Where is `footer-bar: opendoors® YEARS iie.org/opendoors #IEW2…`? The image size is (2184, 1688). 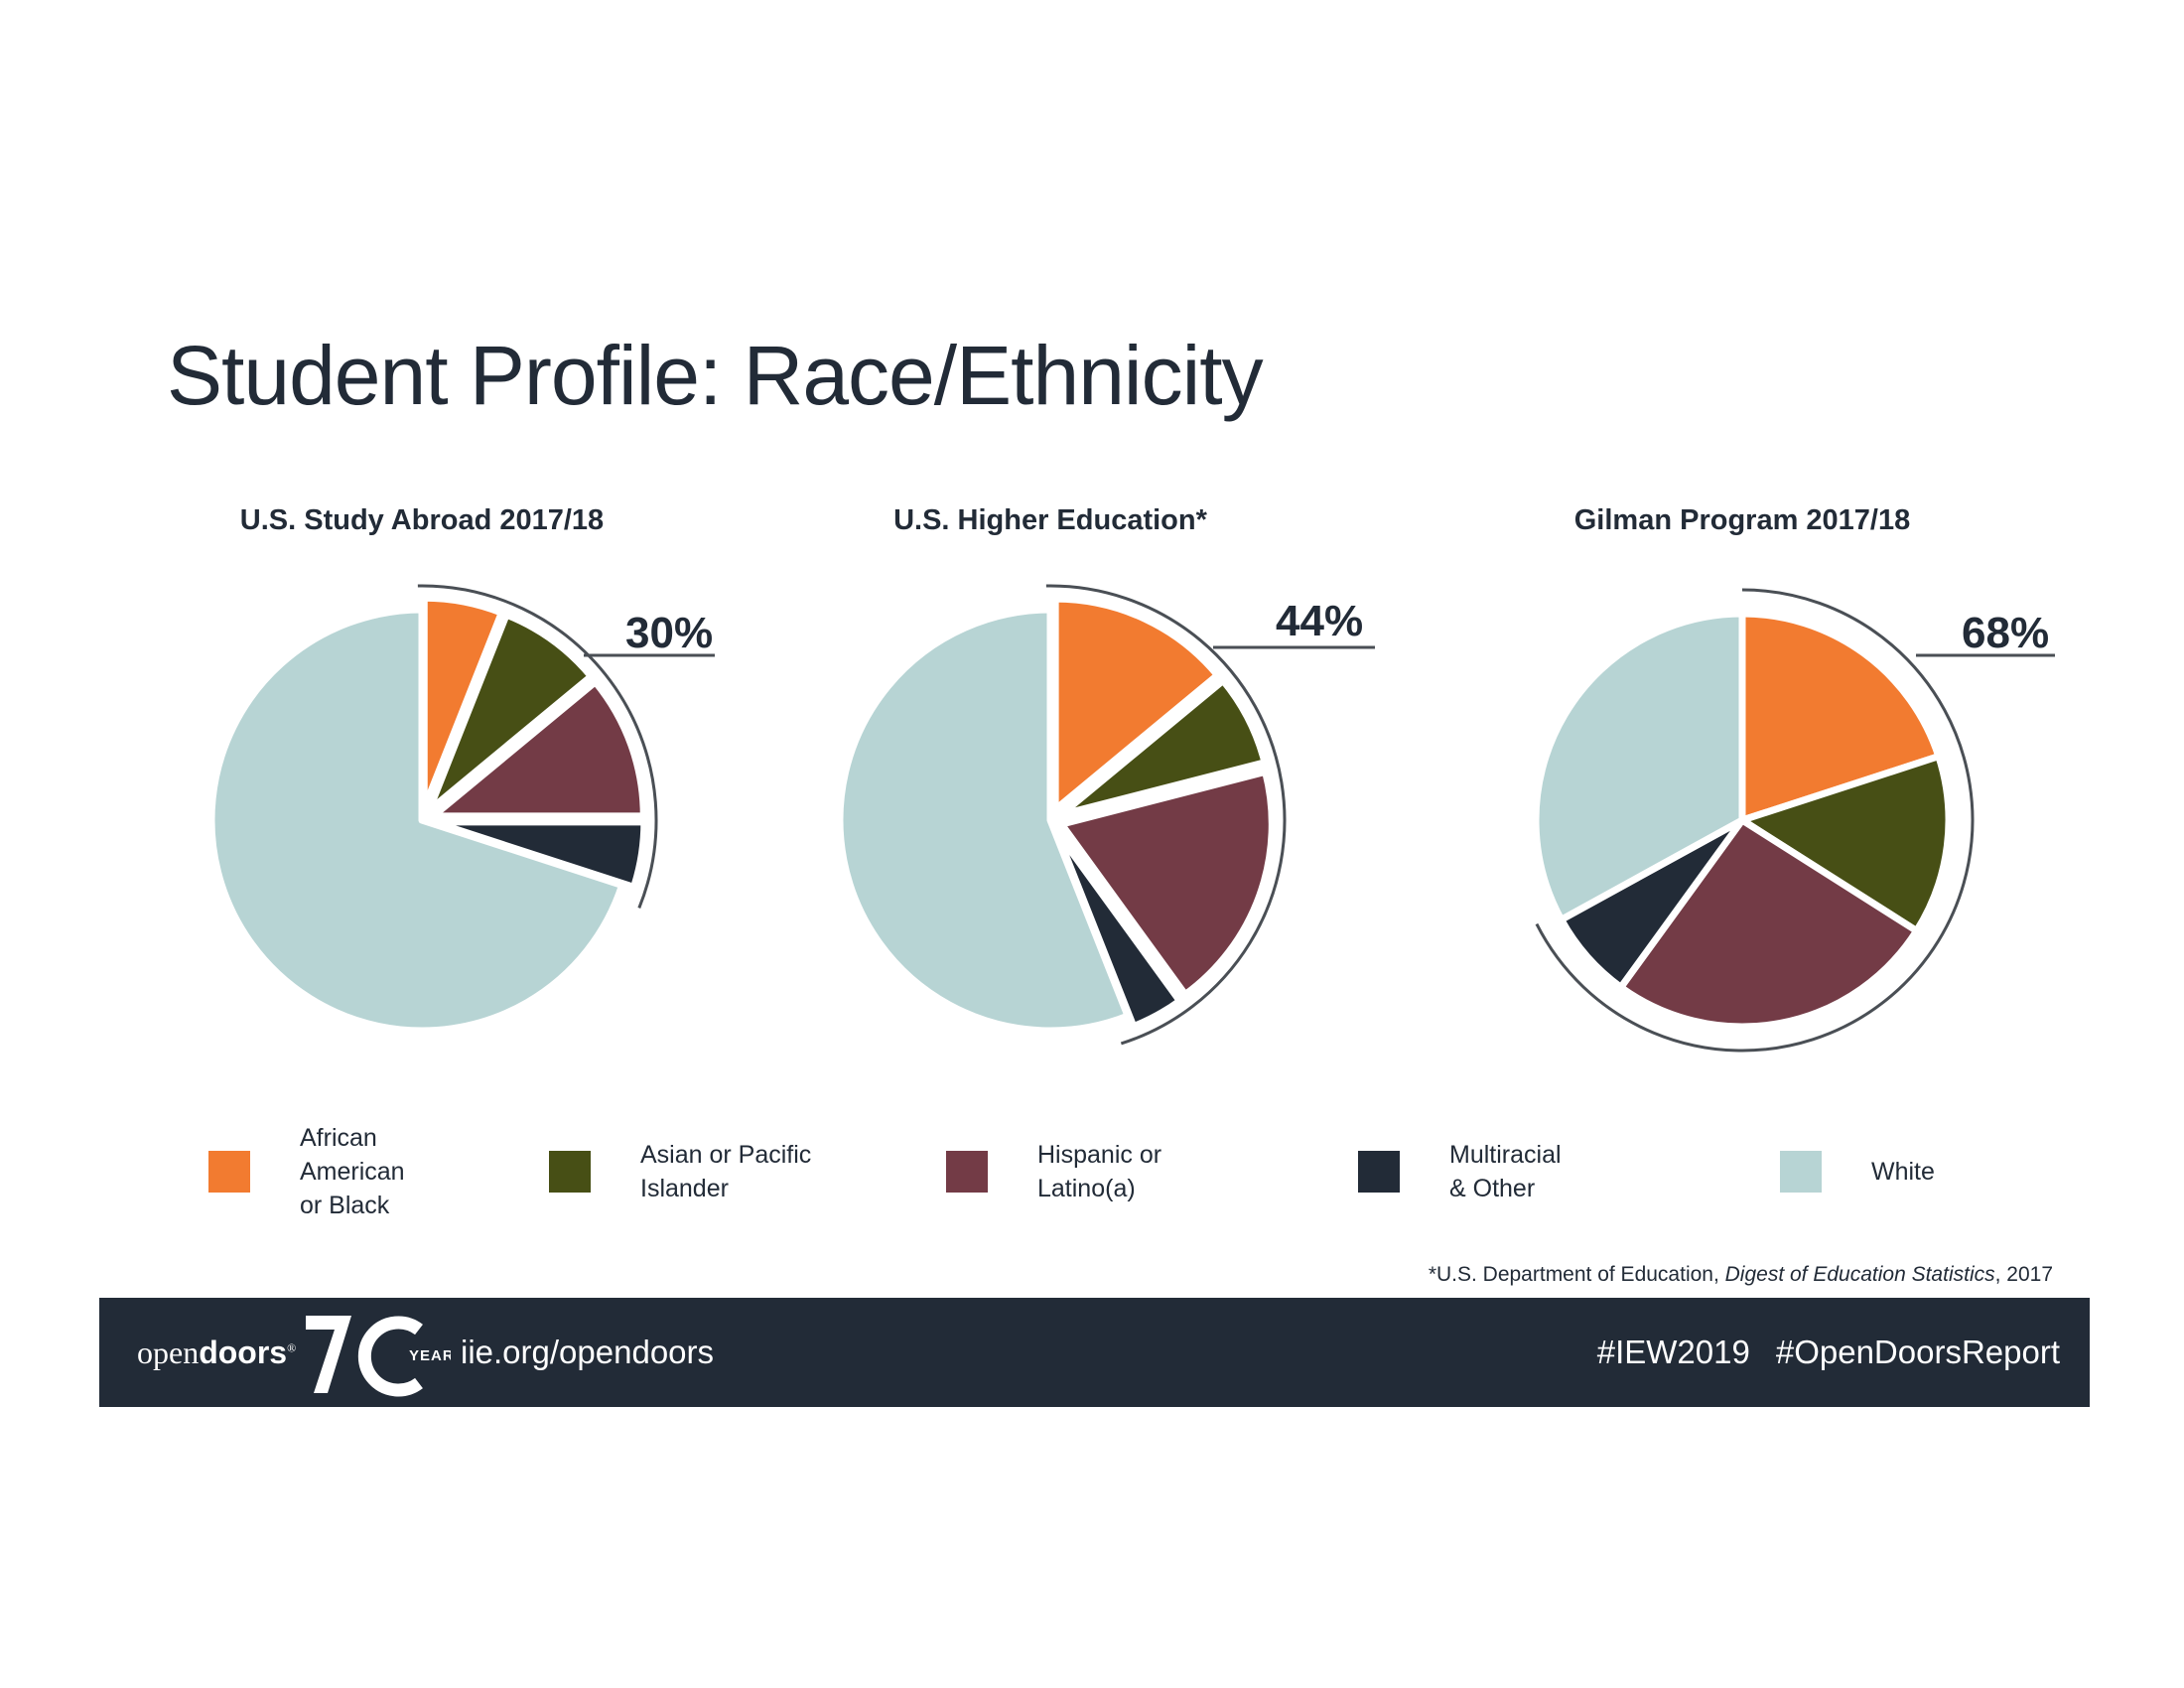
footer-bar: opendoors® YEARS iie.org/opendoors #IEW2… is located at coordinates (1094, 1352).